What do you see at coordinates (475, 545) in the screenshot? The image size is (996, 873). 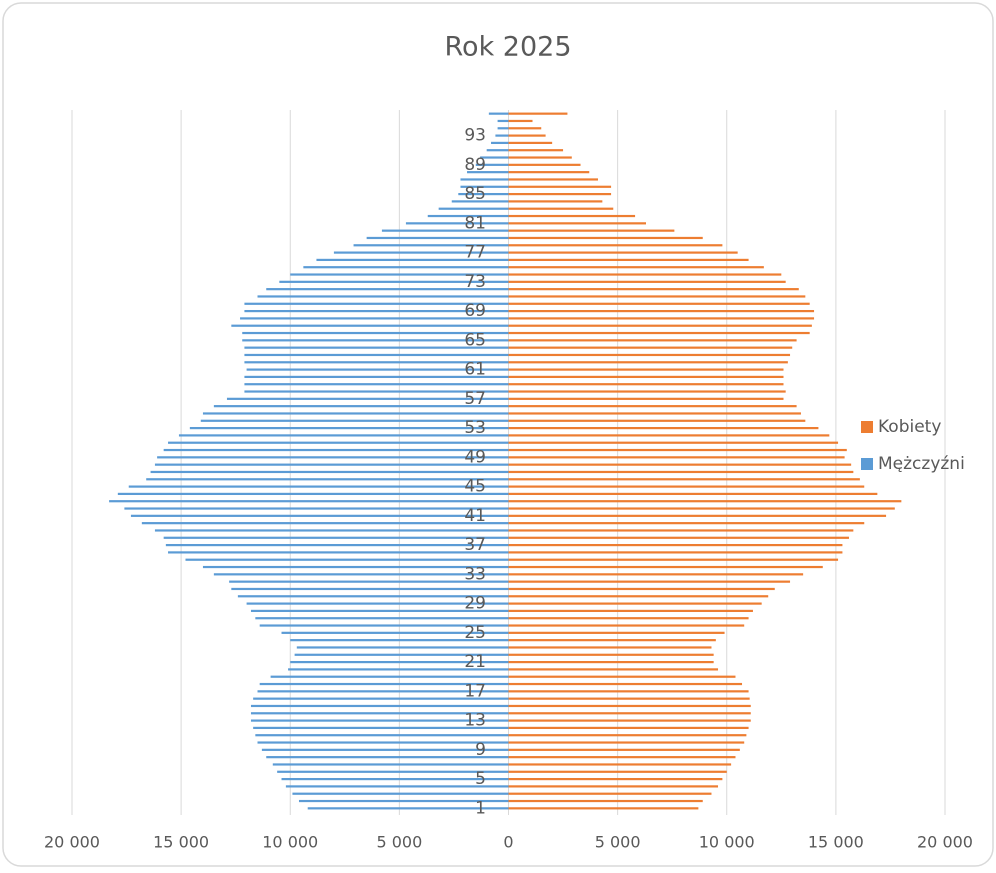 I see `y-tick-label: 37` at bounding box center [475, 545].